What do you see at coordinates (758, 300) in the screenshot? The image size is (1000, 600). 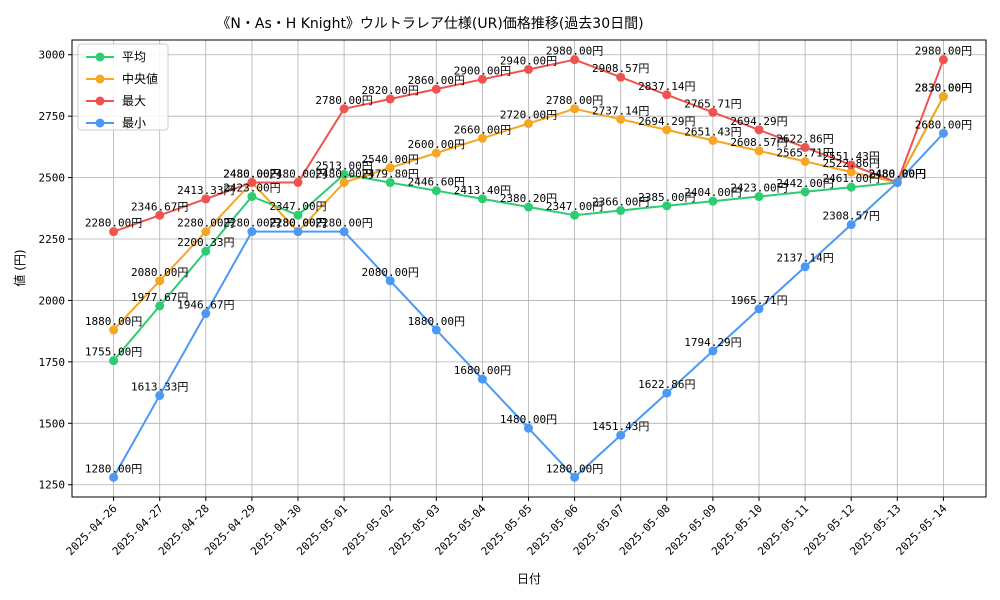 I see `data-label: 1965.71円` at bounding box center [758, 300].